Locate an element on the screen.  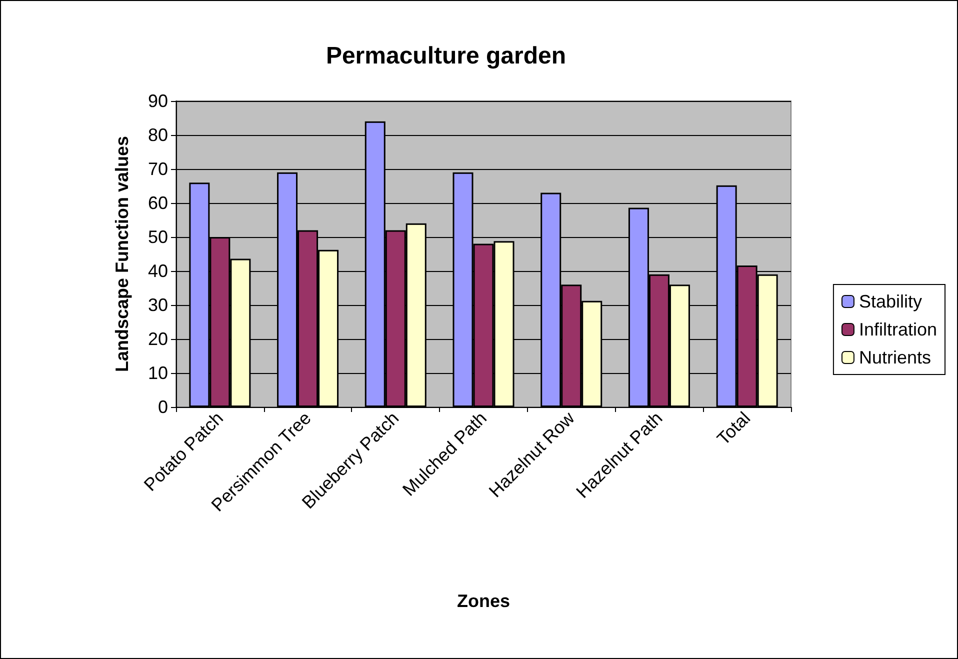
legend-label: Infiltration is located at coordinates (898, 330).